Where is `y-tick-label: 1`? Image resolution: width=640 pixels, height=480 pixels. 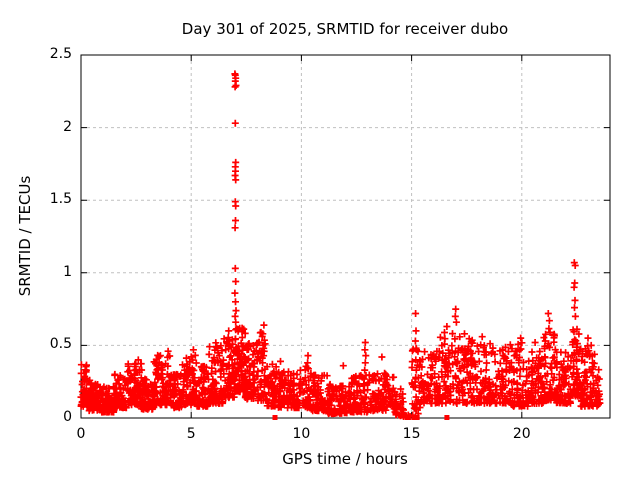
y-tick-label: 1 is located at coordinates (67, 271).